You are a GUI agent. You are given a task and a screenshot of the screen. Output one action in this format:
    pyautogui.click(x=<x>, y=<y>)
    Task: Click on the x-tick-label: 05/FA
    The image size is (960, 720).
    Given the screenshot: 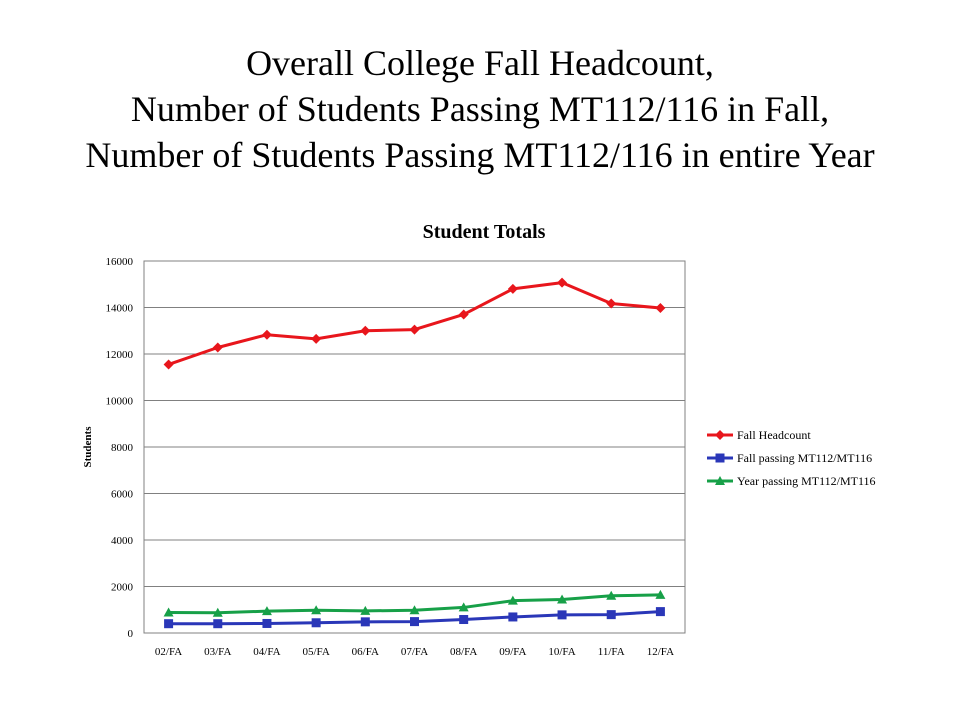 What is the action you would take?
    pyautogui.click(x=315, y=652)
    